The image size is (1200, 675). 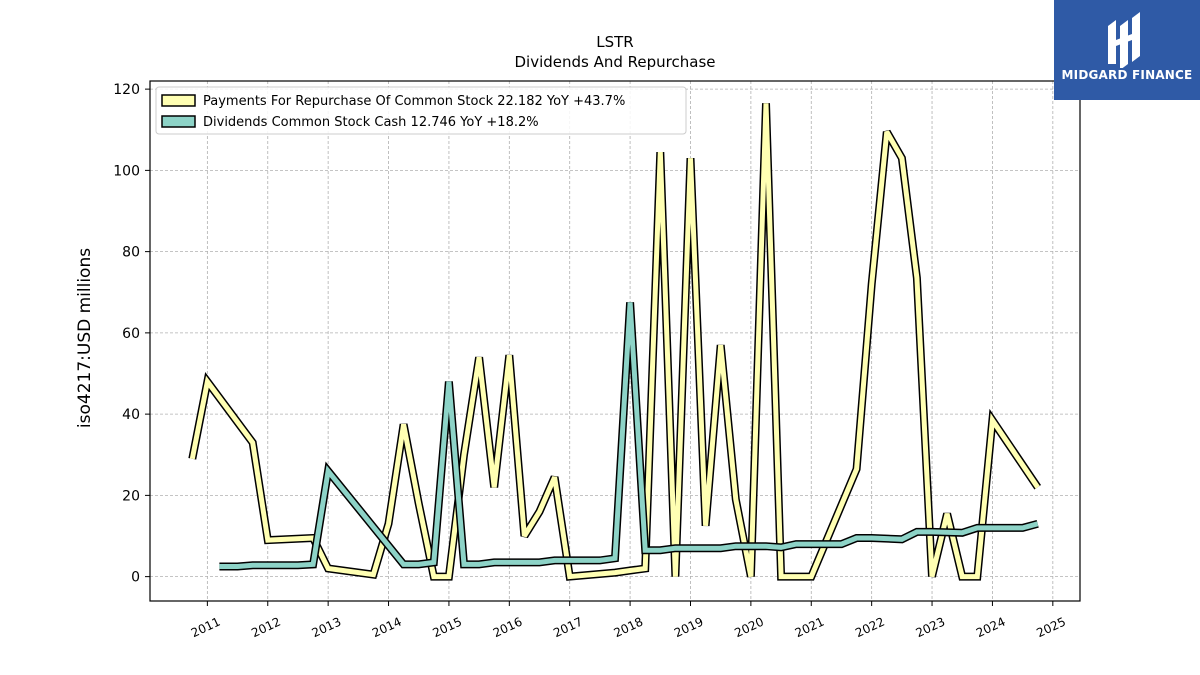 What do you see at coordinates (568, 628) in the screenshot?
I see `x-tick-label: 2017` at bounding box center [568, 628].